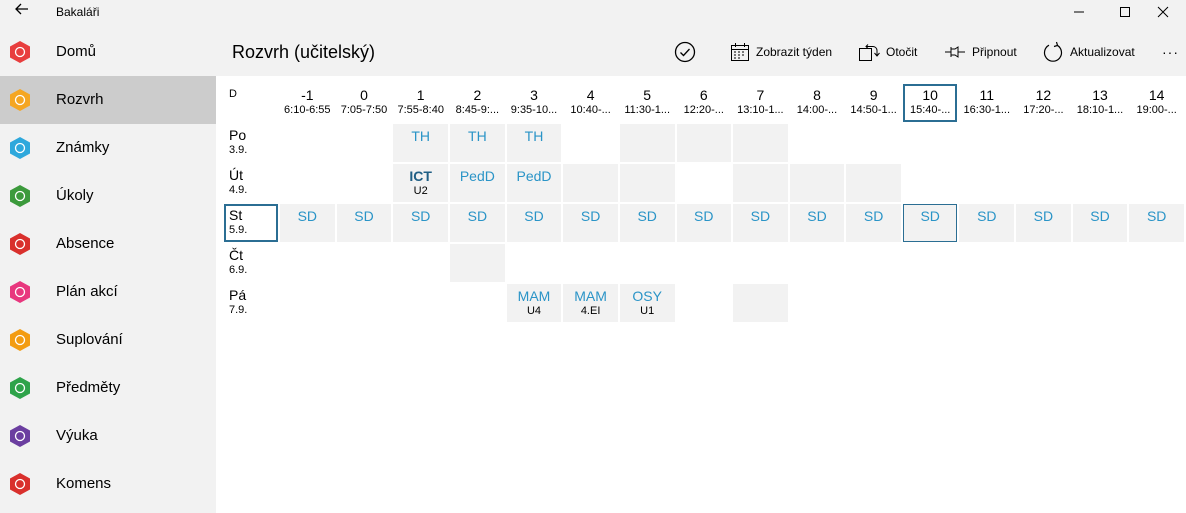  Describe the element at coordinates (980, 52) in the screenshot. I see `pin-button: Připnout` at that location.